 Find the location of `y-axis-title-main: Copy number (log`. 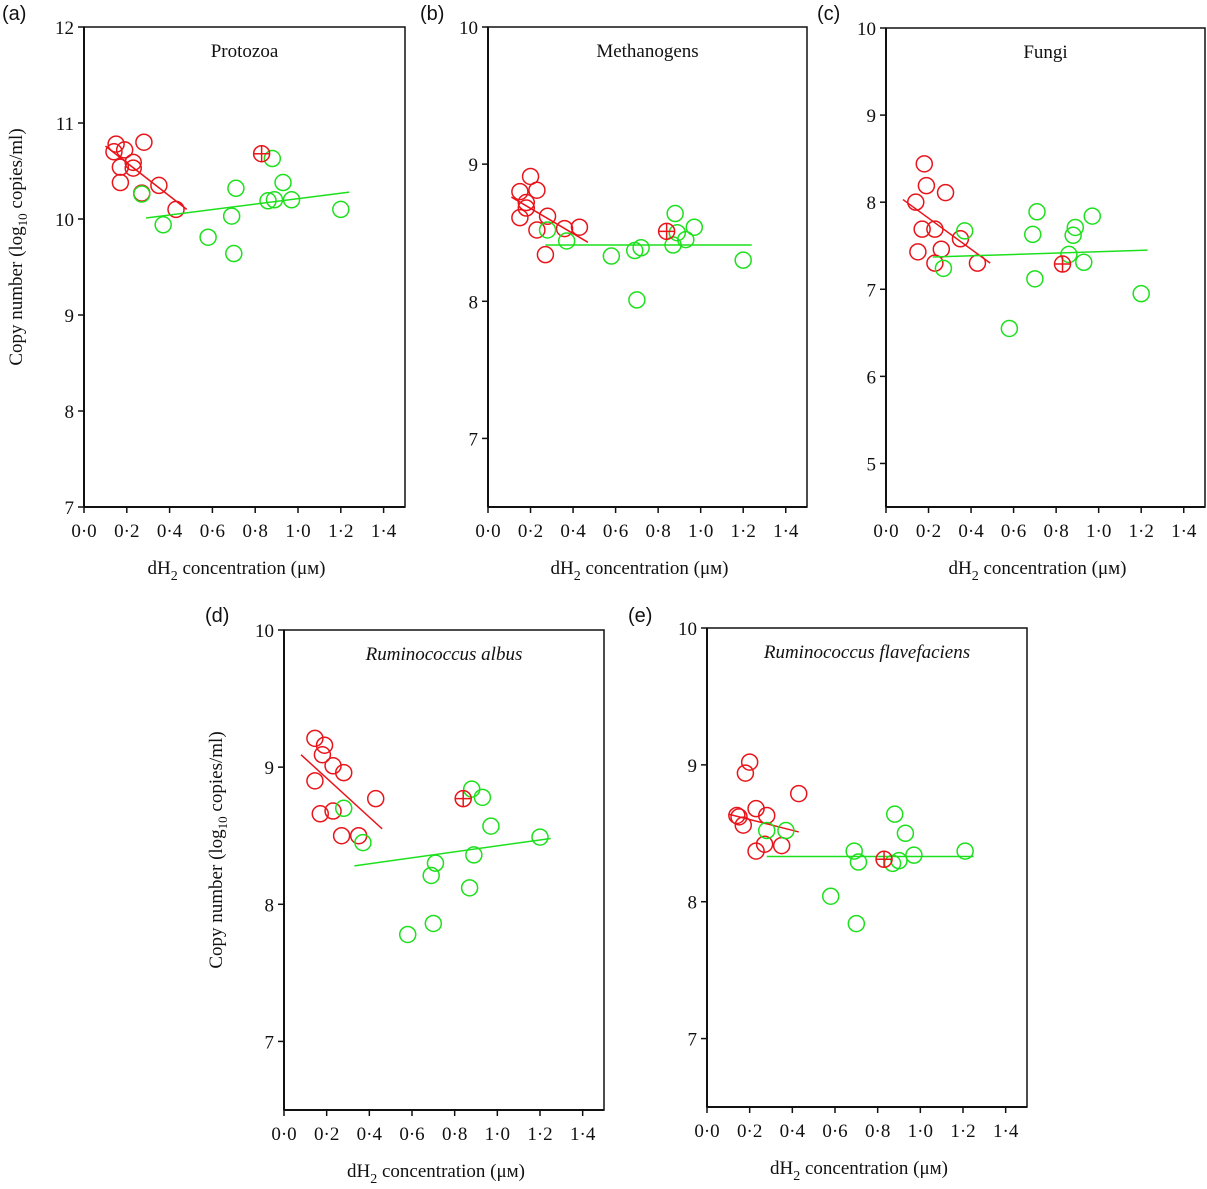

y-axis-title-main: Copy number (log is located at coordinates (216, 899).